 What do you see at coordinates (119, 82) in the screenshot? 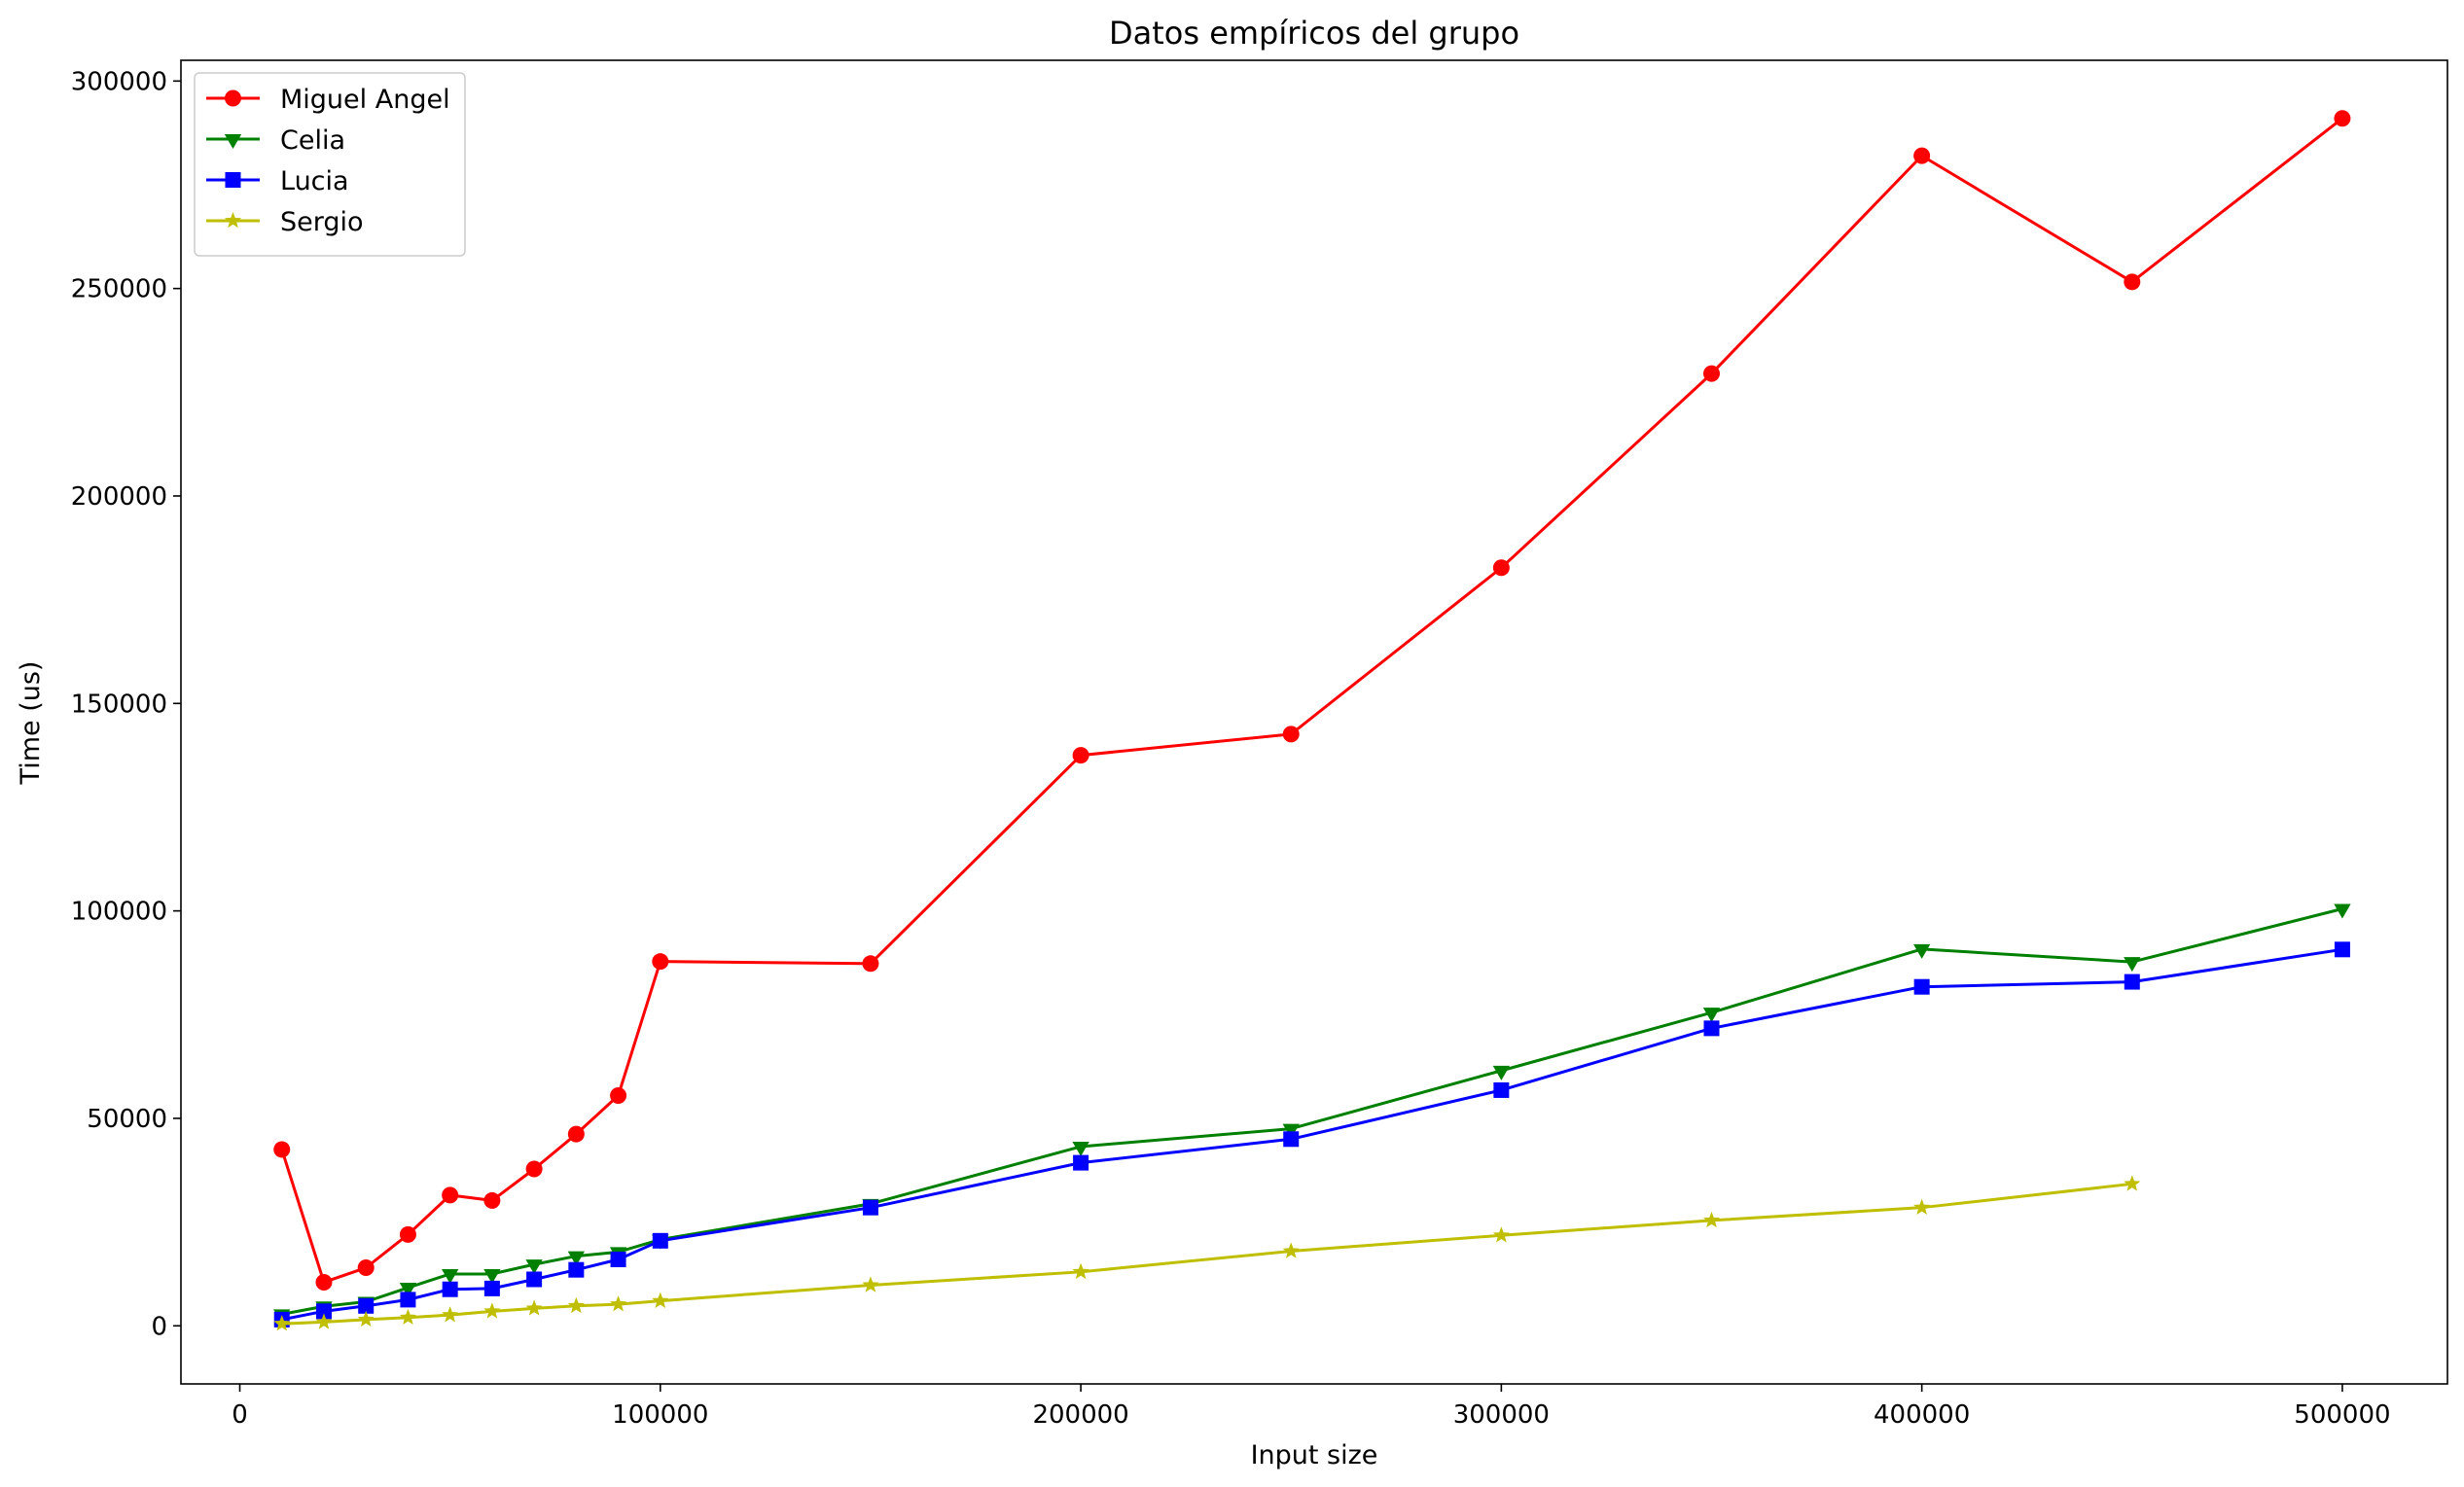
I see `y-tick-label: 300000` at bounding box center [119, 82].